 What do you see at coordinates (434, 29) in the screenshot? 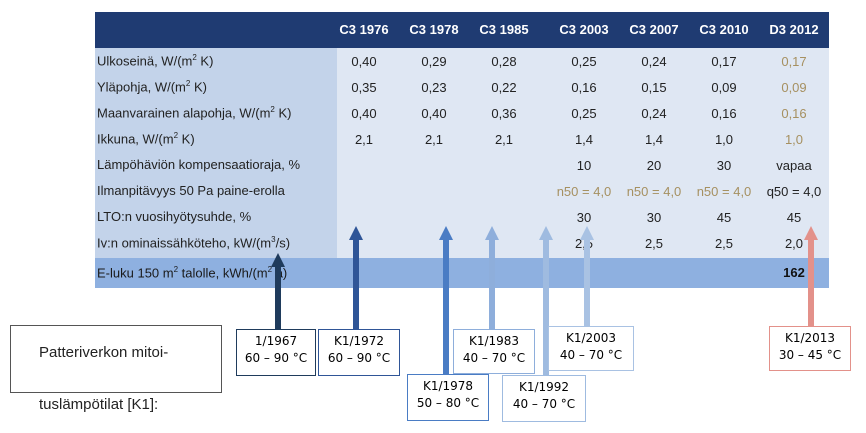
I see `column-header: C3 1978` at bounding box center [434, 29].